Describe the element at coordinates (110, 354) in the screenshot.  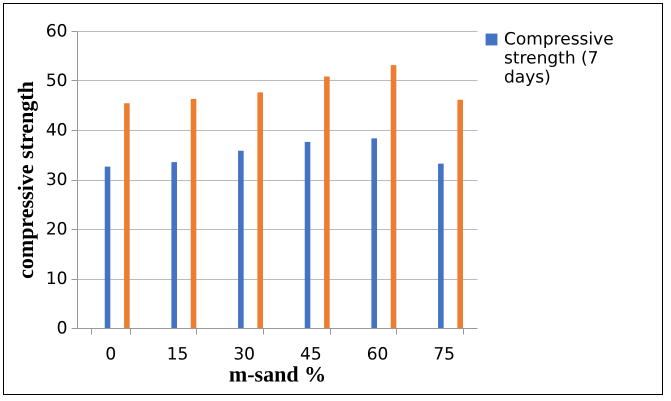
I see `x-tick-label: 0` at that location.